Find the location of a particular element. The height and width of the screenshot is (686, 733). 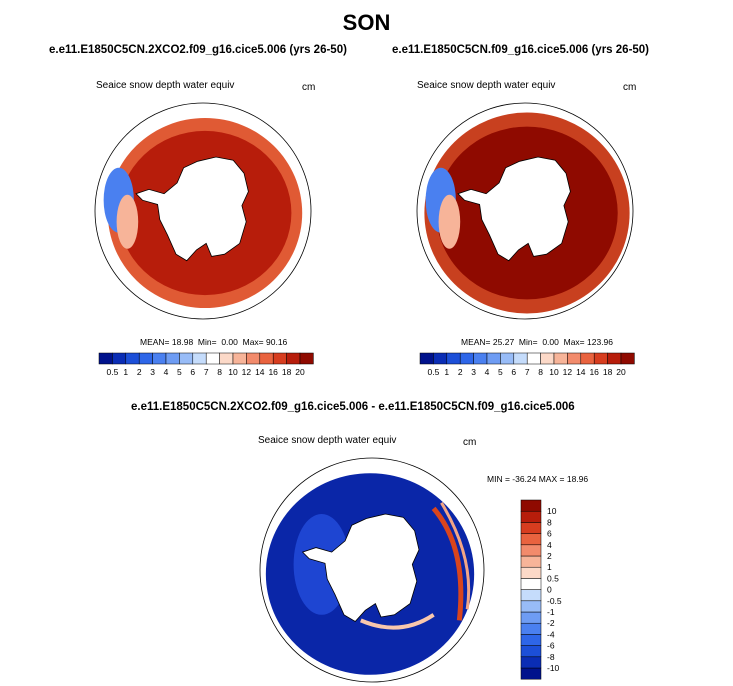

panel1-polar-map is located at coordinates (203, 211).